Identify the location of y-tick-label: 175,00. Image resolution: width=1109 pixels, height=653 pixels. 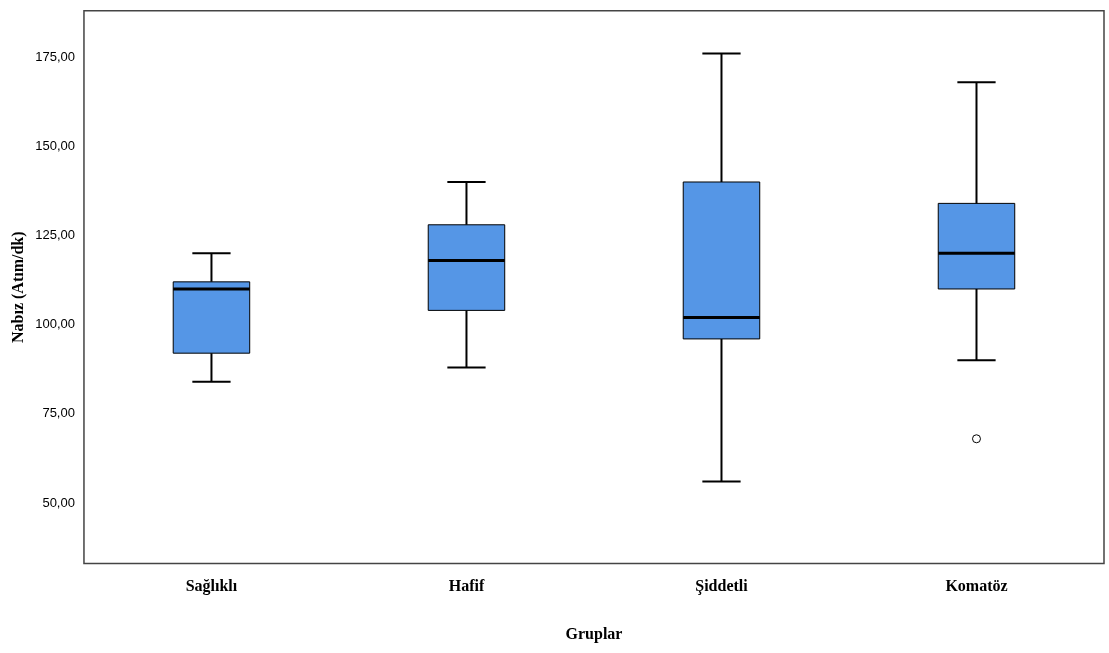
(55, 56).